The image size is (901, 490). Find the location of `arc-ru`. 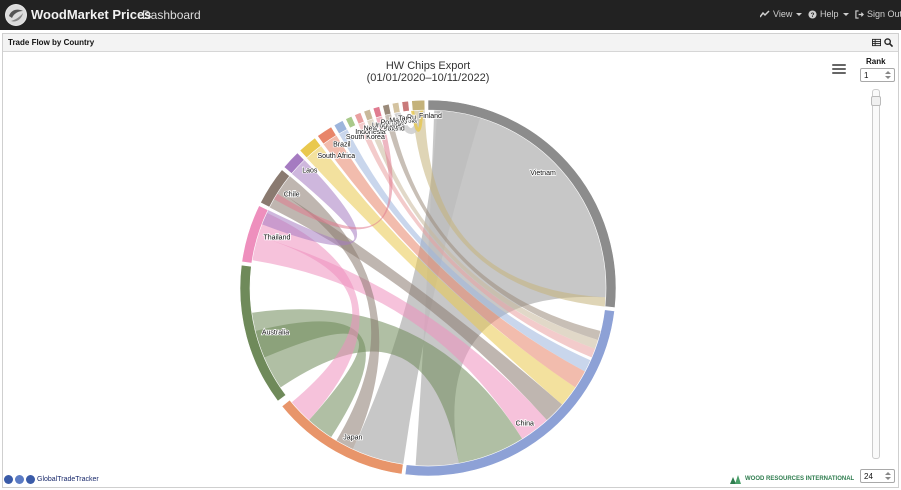

arc-ru is located at coordinates (405, 106).